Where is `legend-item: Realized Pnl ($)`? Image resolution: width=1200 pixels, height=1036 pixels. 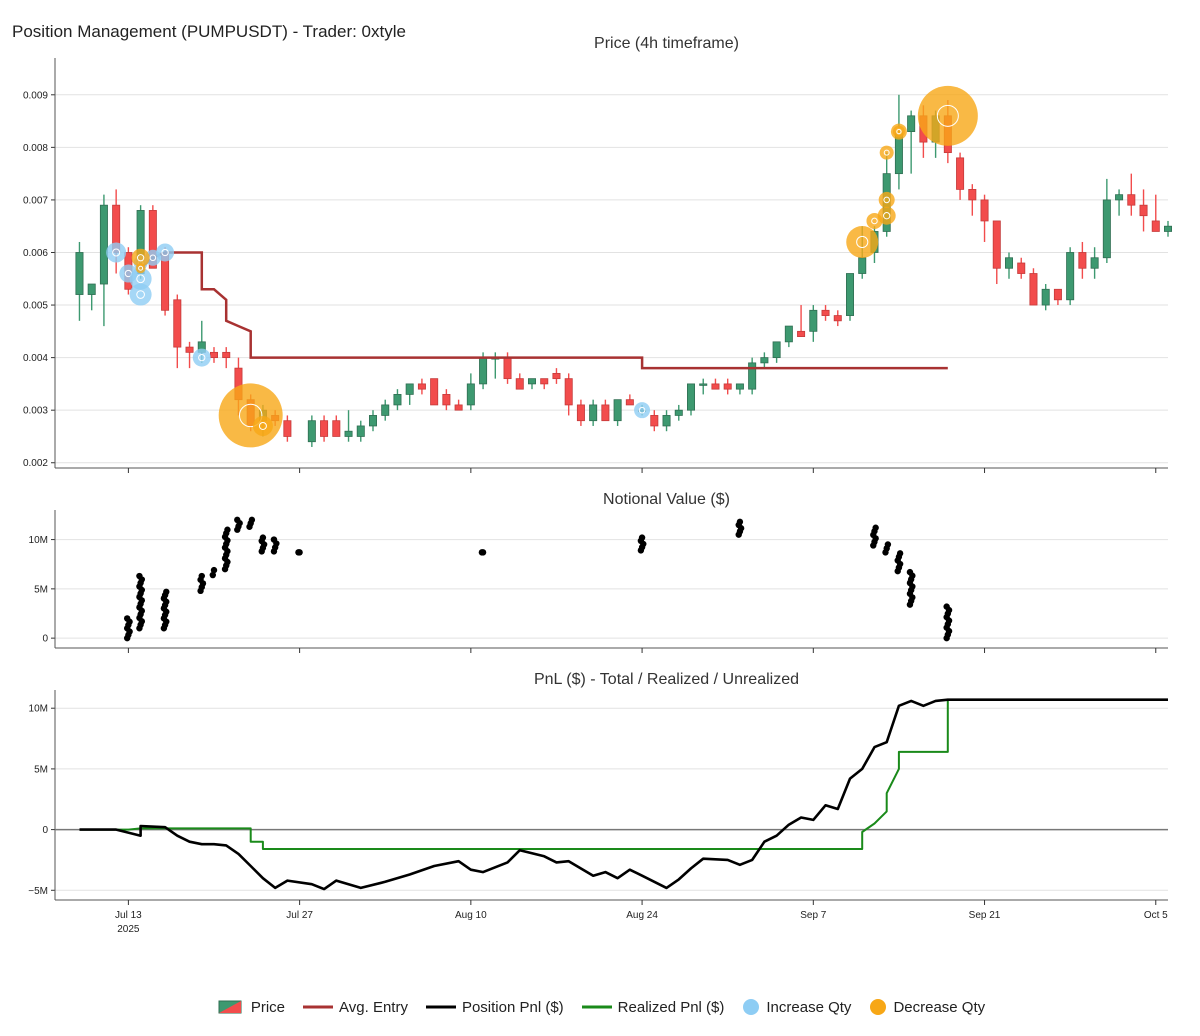 legend-item: Realized Pnl ($) is located at coordinates (652, 1007).